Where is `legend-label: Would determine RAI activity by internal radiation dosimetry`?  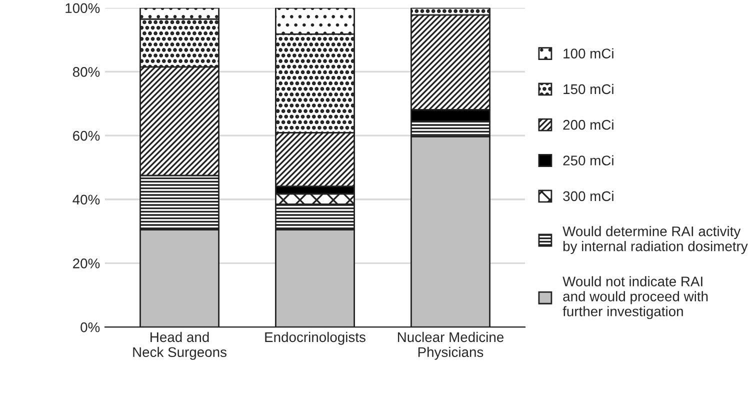
legend-label: Would determine RAI activity by internal radiation dosimetry is located at coordinates (655, 240).